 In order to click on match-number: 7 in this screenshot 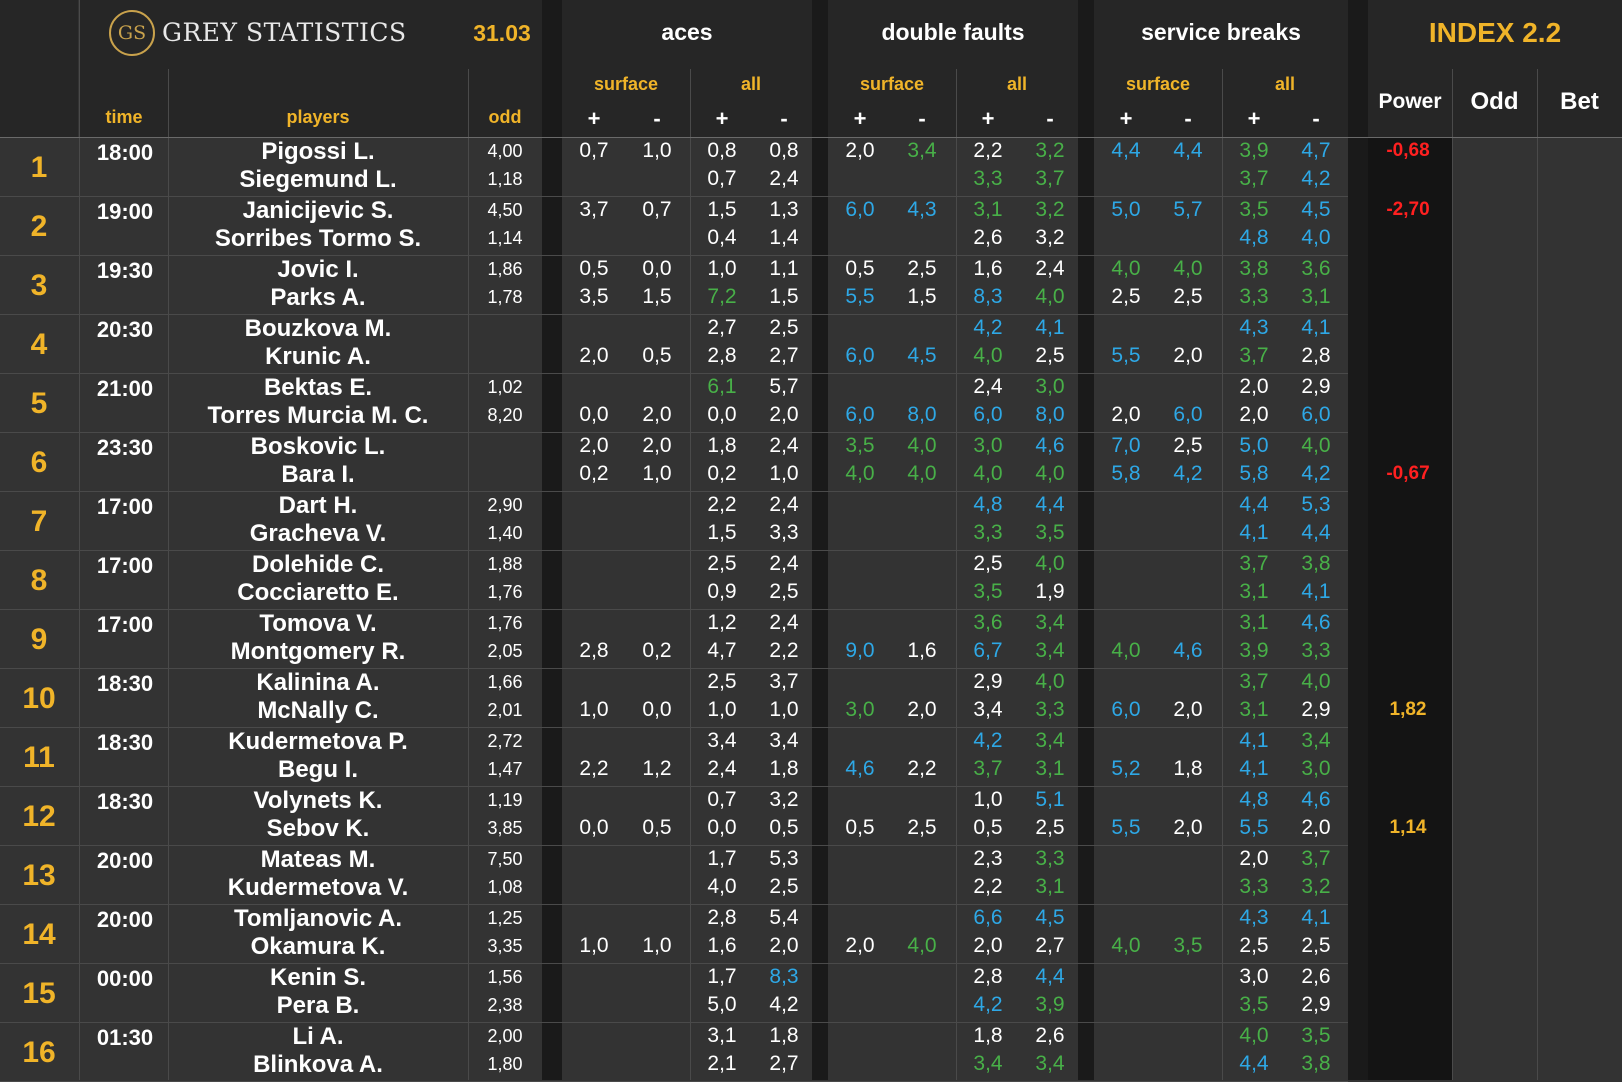, I will do `click(39, 521)`.